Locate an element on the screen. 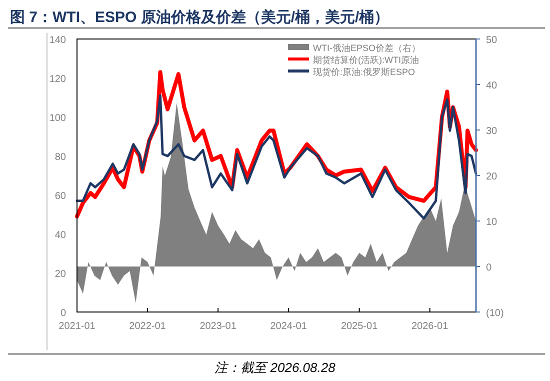 The width and height of the screenshot is (550, 381). legend-label: WTI-俄油EPSO价差（右） is located at coordinates (366, 48).